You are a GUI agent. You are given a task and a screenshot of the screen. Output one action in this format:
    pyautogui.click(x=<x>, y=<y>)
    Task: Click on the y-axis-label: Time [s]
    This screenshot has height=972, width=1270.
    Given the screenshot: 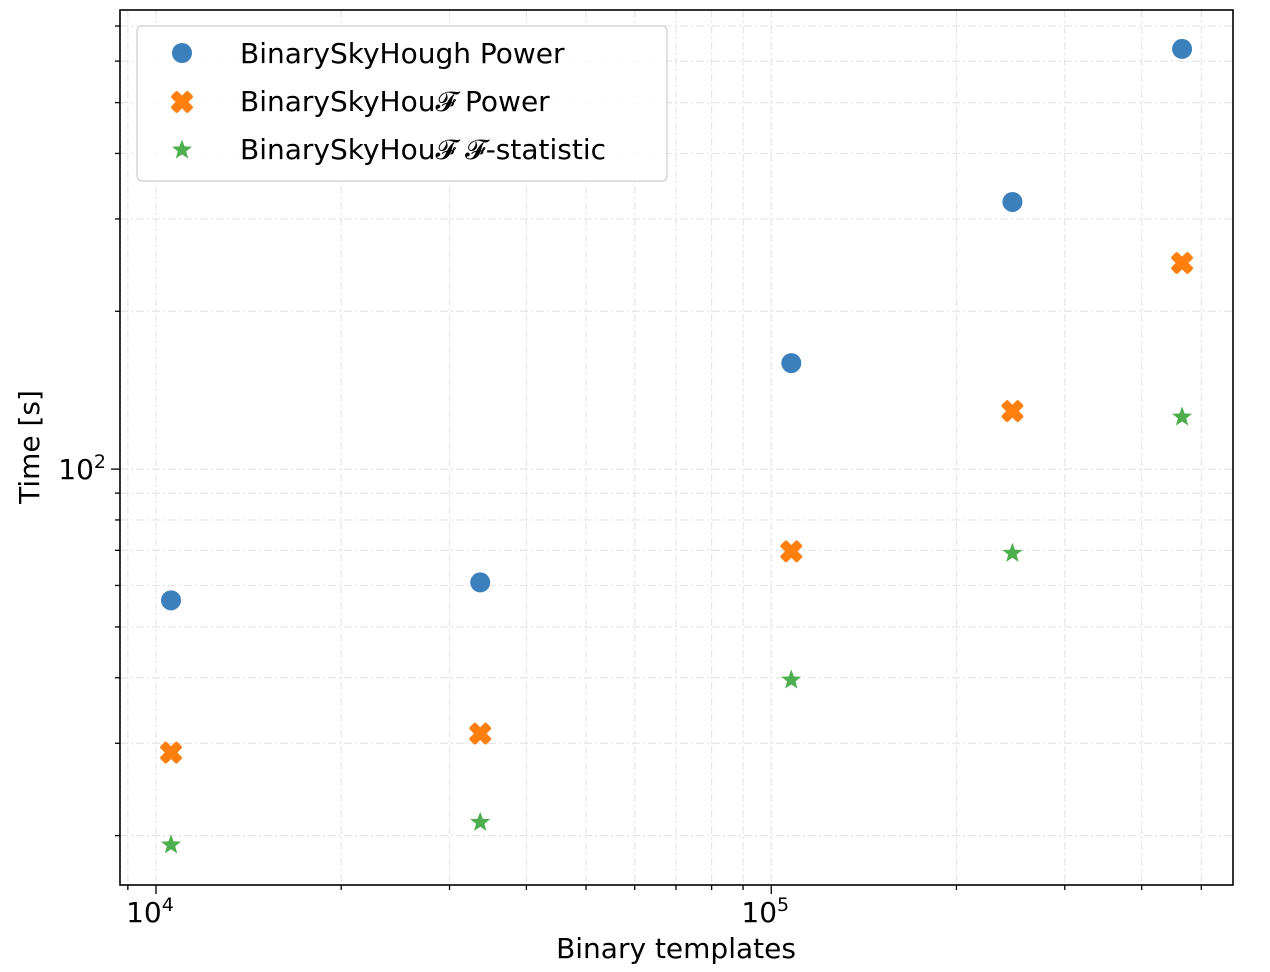 What is the action you would take?
    pyautogui.click(x=29, y=447)
    